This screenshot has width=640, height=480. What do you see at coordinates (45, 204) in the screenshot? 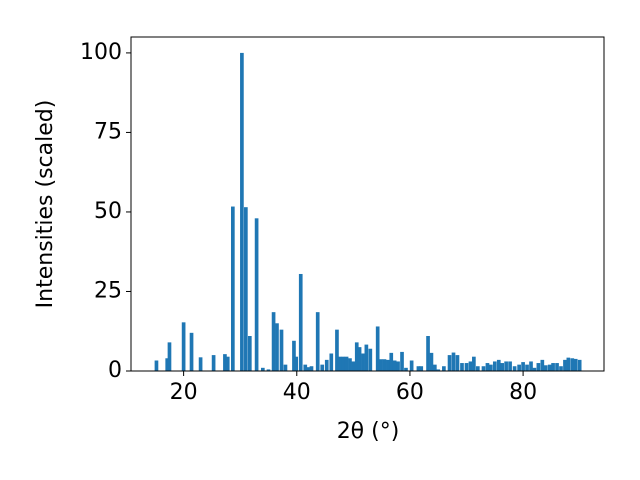
I see `y-axis-label: Intensities (scaled)` at bounding box center [45, 204].